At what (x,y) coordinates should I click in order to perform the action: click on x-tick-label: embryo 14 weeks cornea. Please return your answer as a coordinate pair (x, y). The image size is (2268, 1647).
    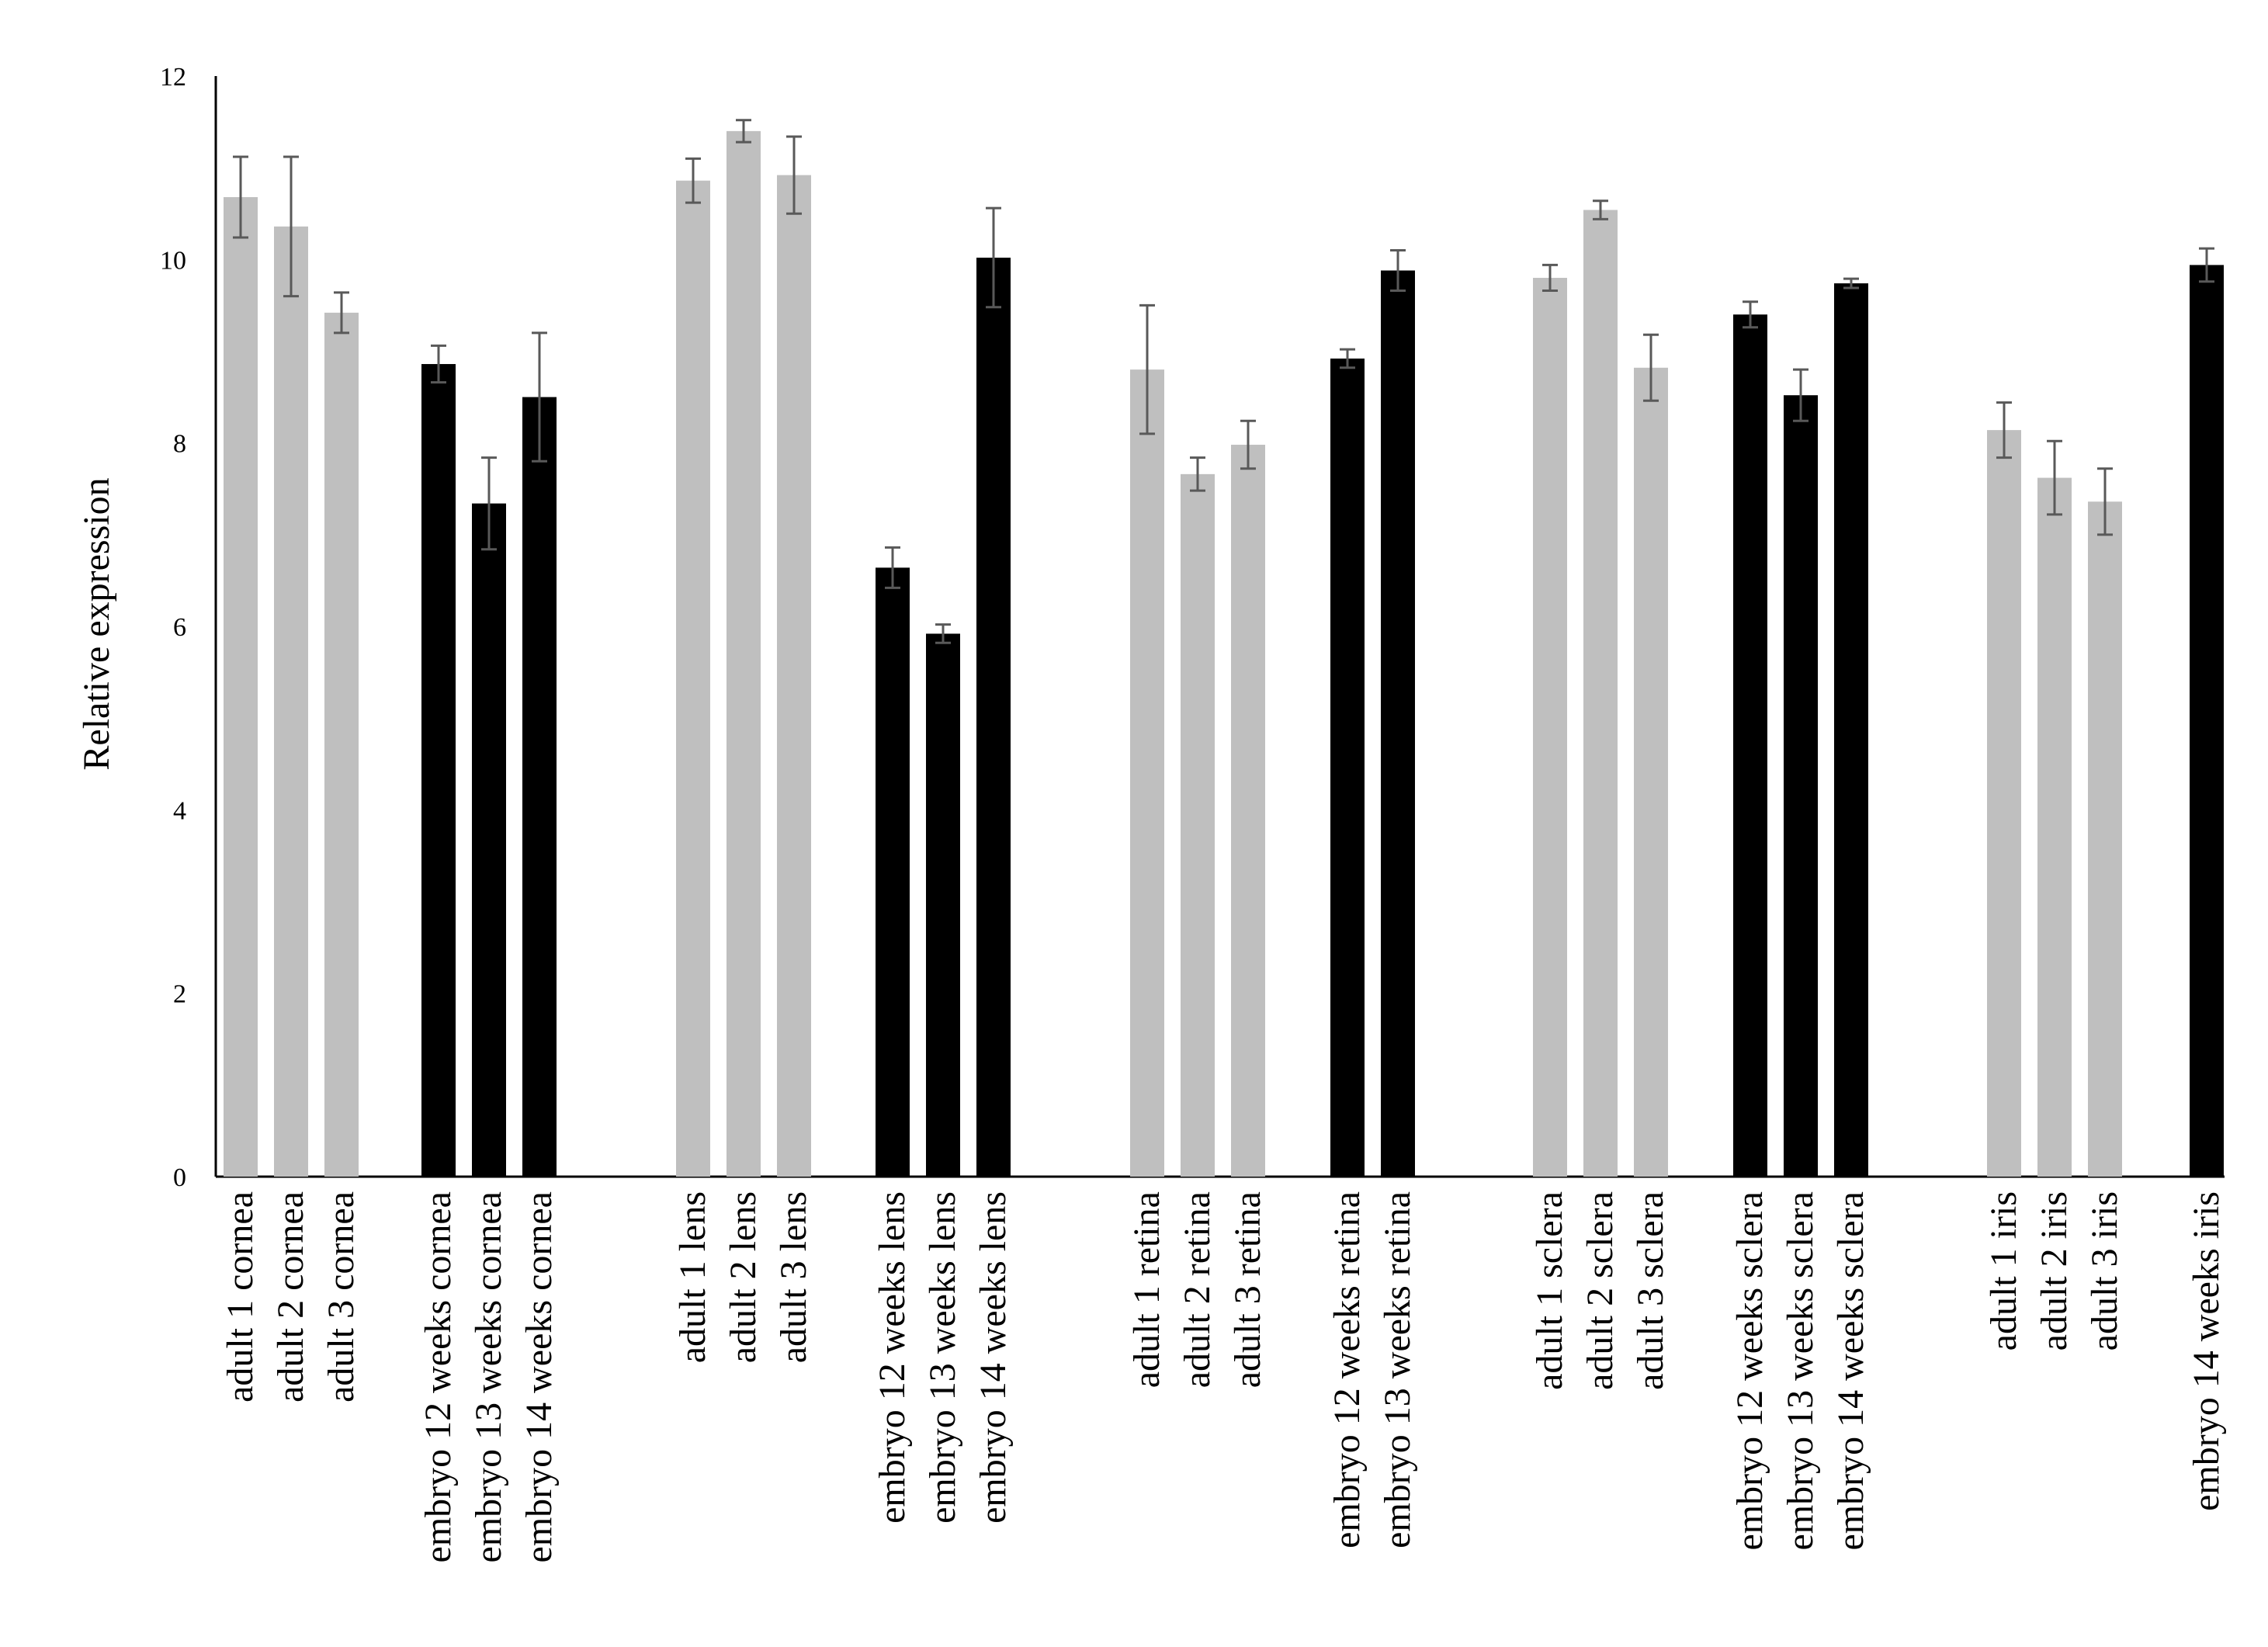
    Looking at the image, I should click on (539, 1376).